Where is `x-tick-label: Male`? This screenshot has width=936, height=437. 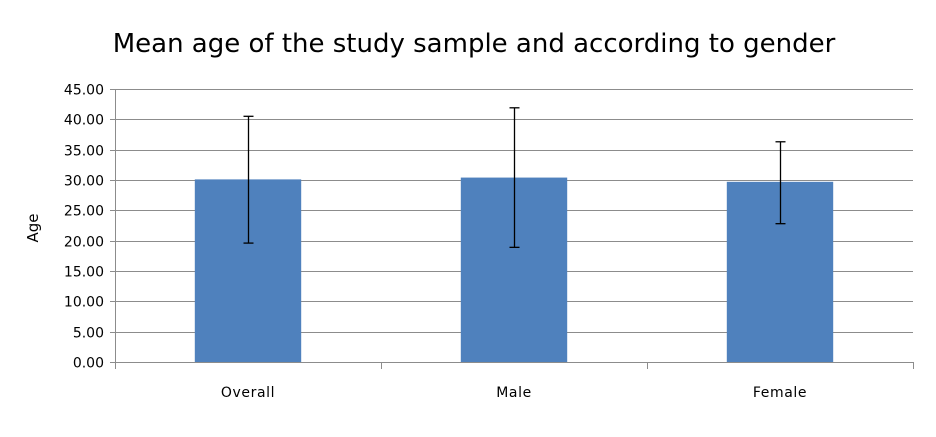
x-tick-label: Male is located at coordinates (514, 393).